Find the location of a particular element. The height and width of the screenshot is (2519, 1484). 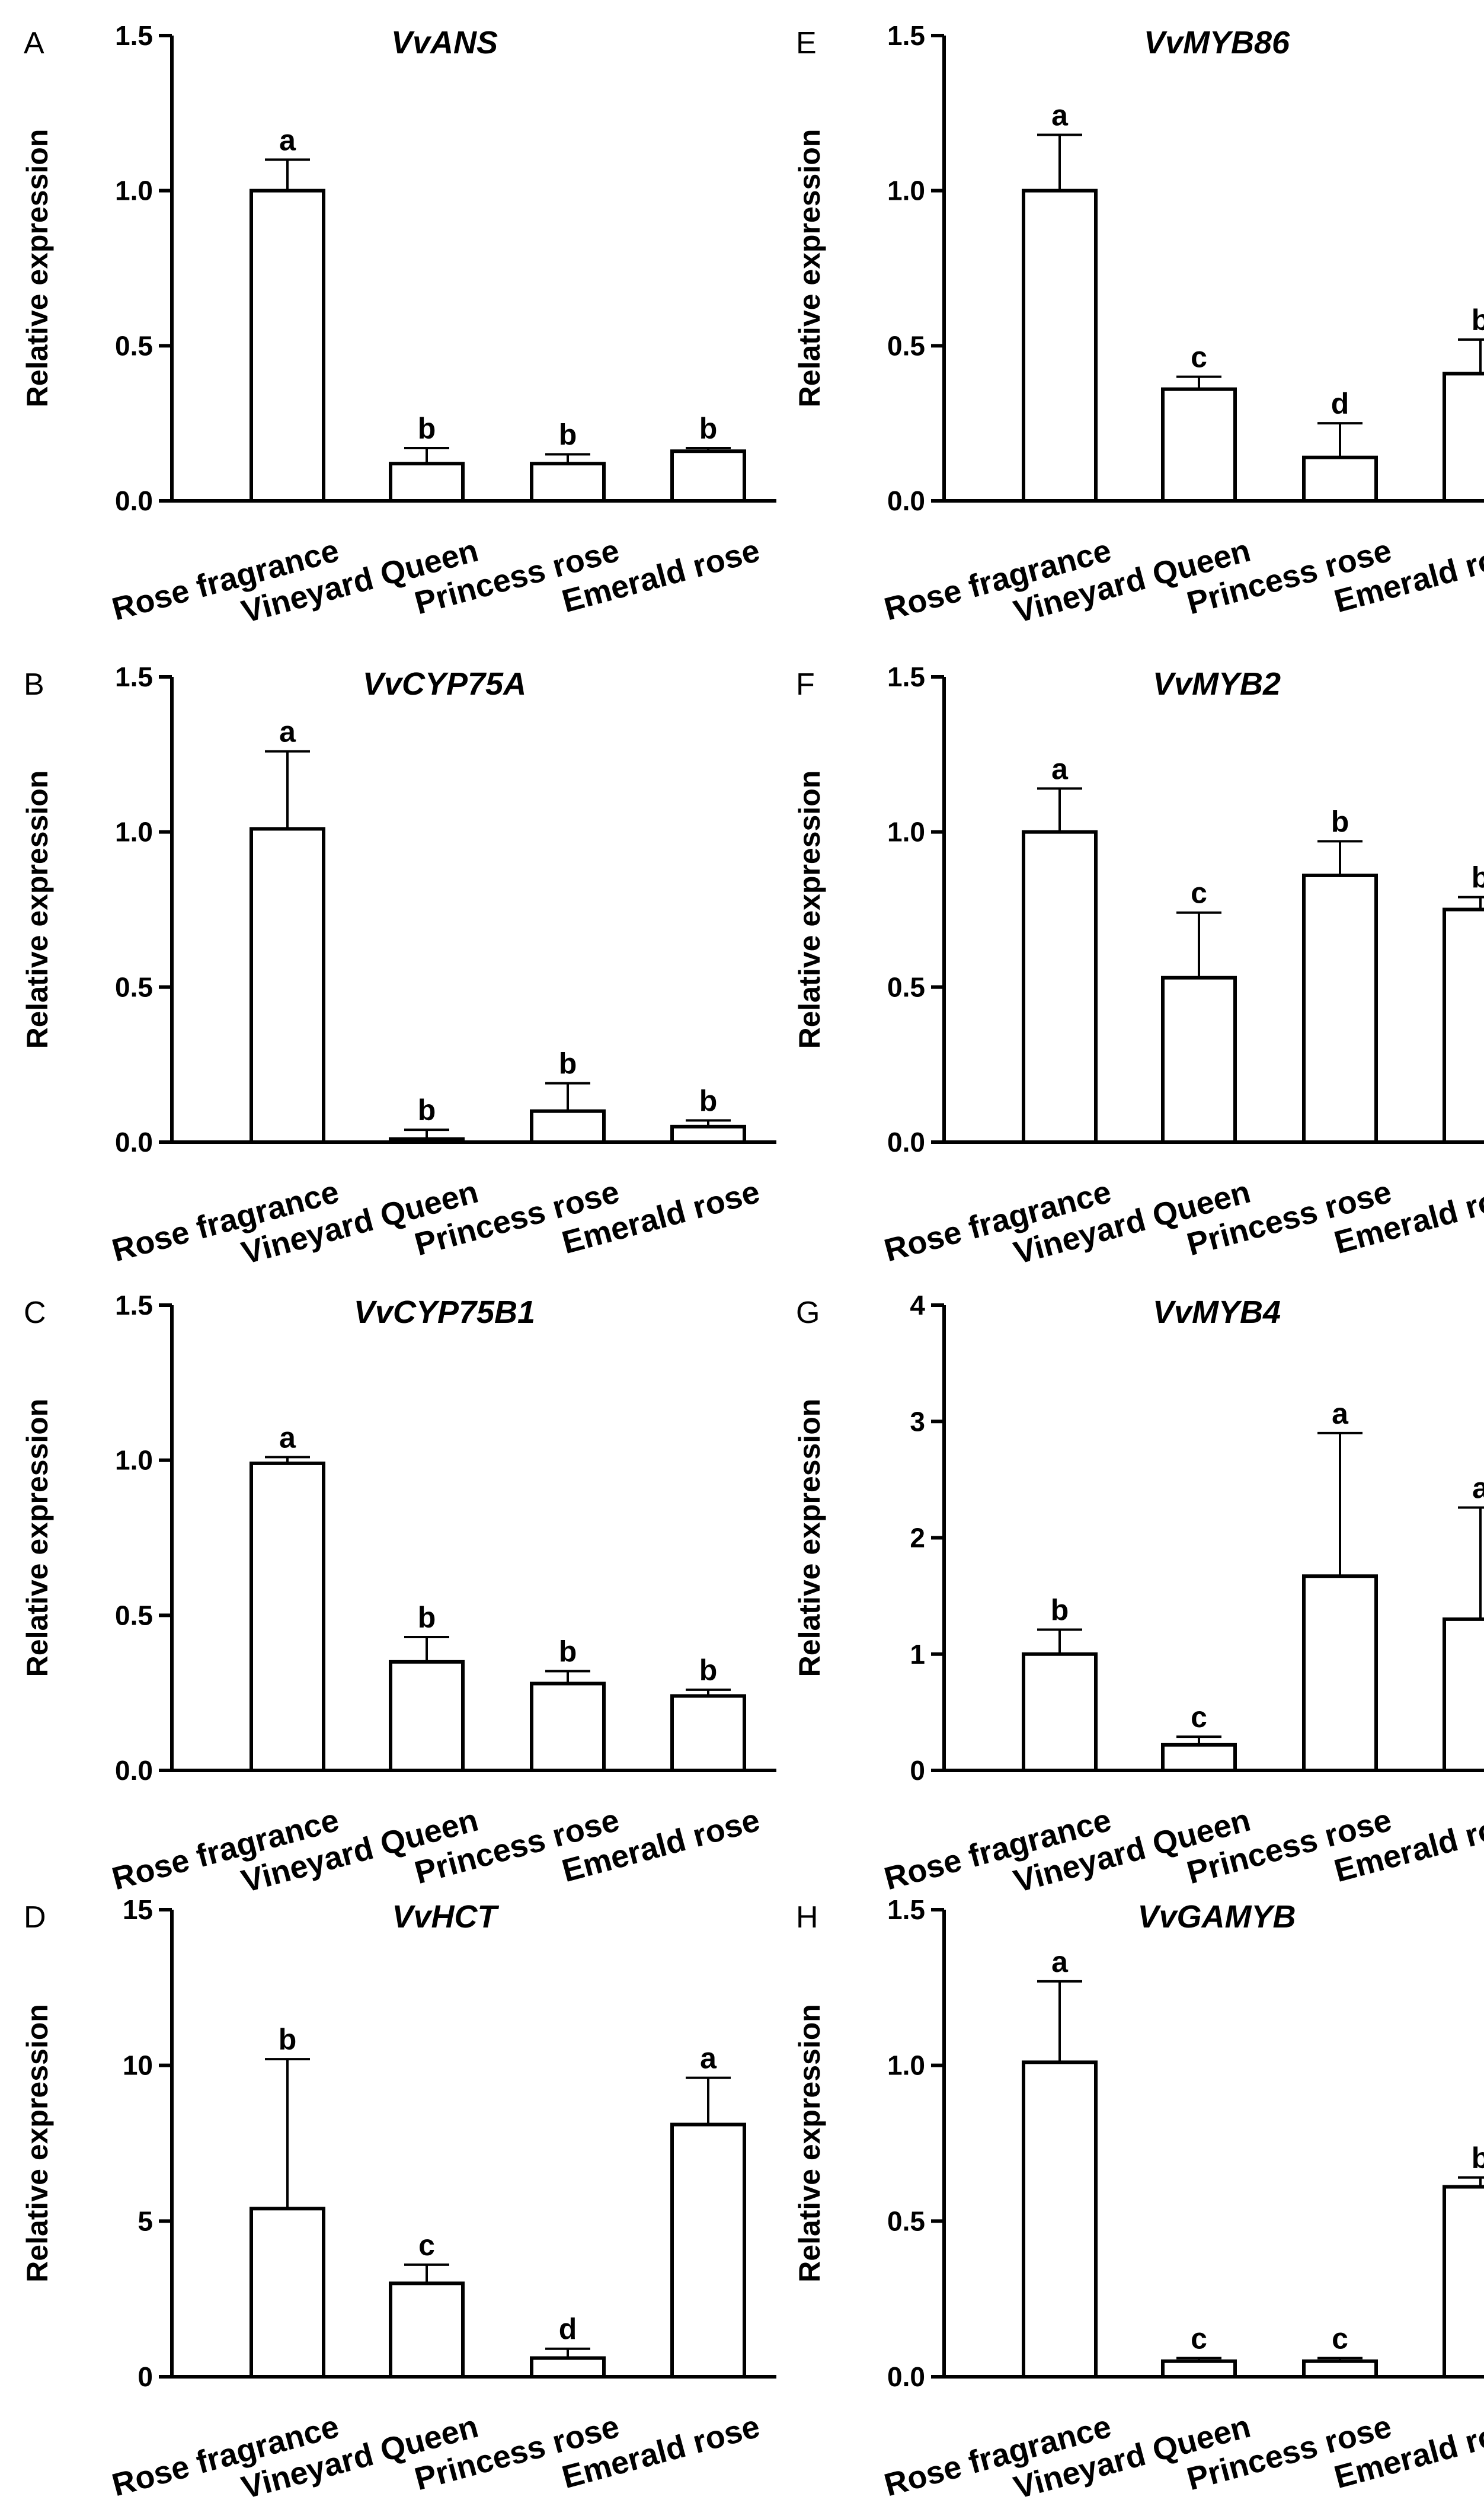

y-tick-label: 1 is located at coordinates (917, 1655).